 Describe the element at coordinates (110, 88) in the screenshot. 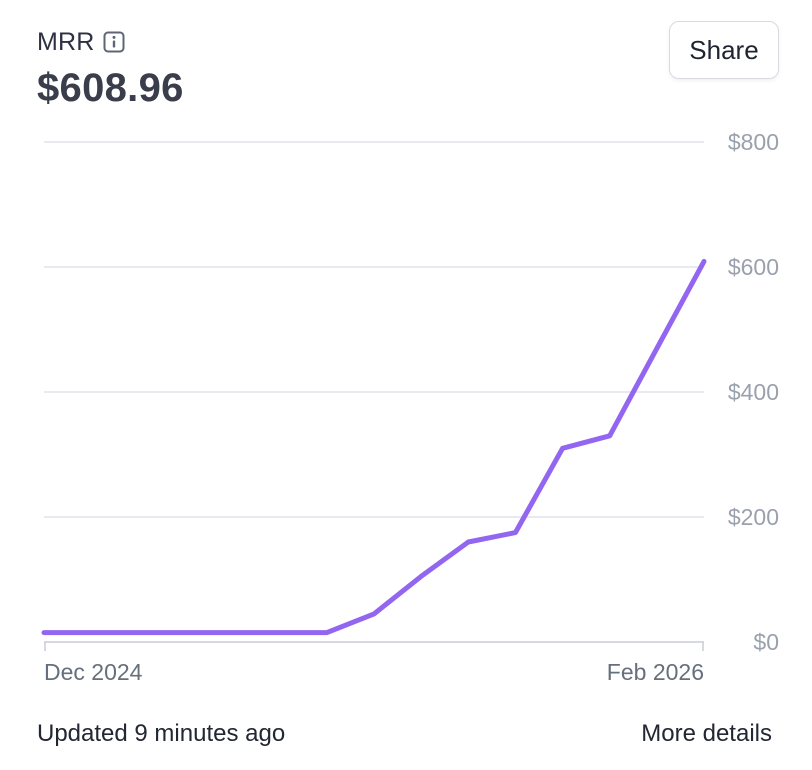

I see `metric-value: $608.96` at that location.